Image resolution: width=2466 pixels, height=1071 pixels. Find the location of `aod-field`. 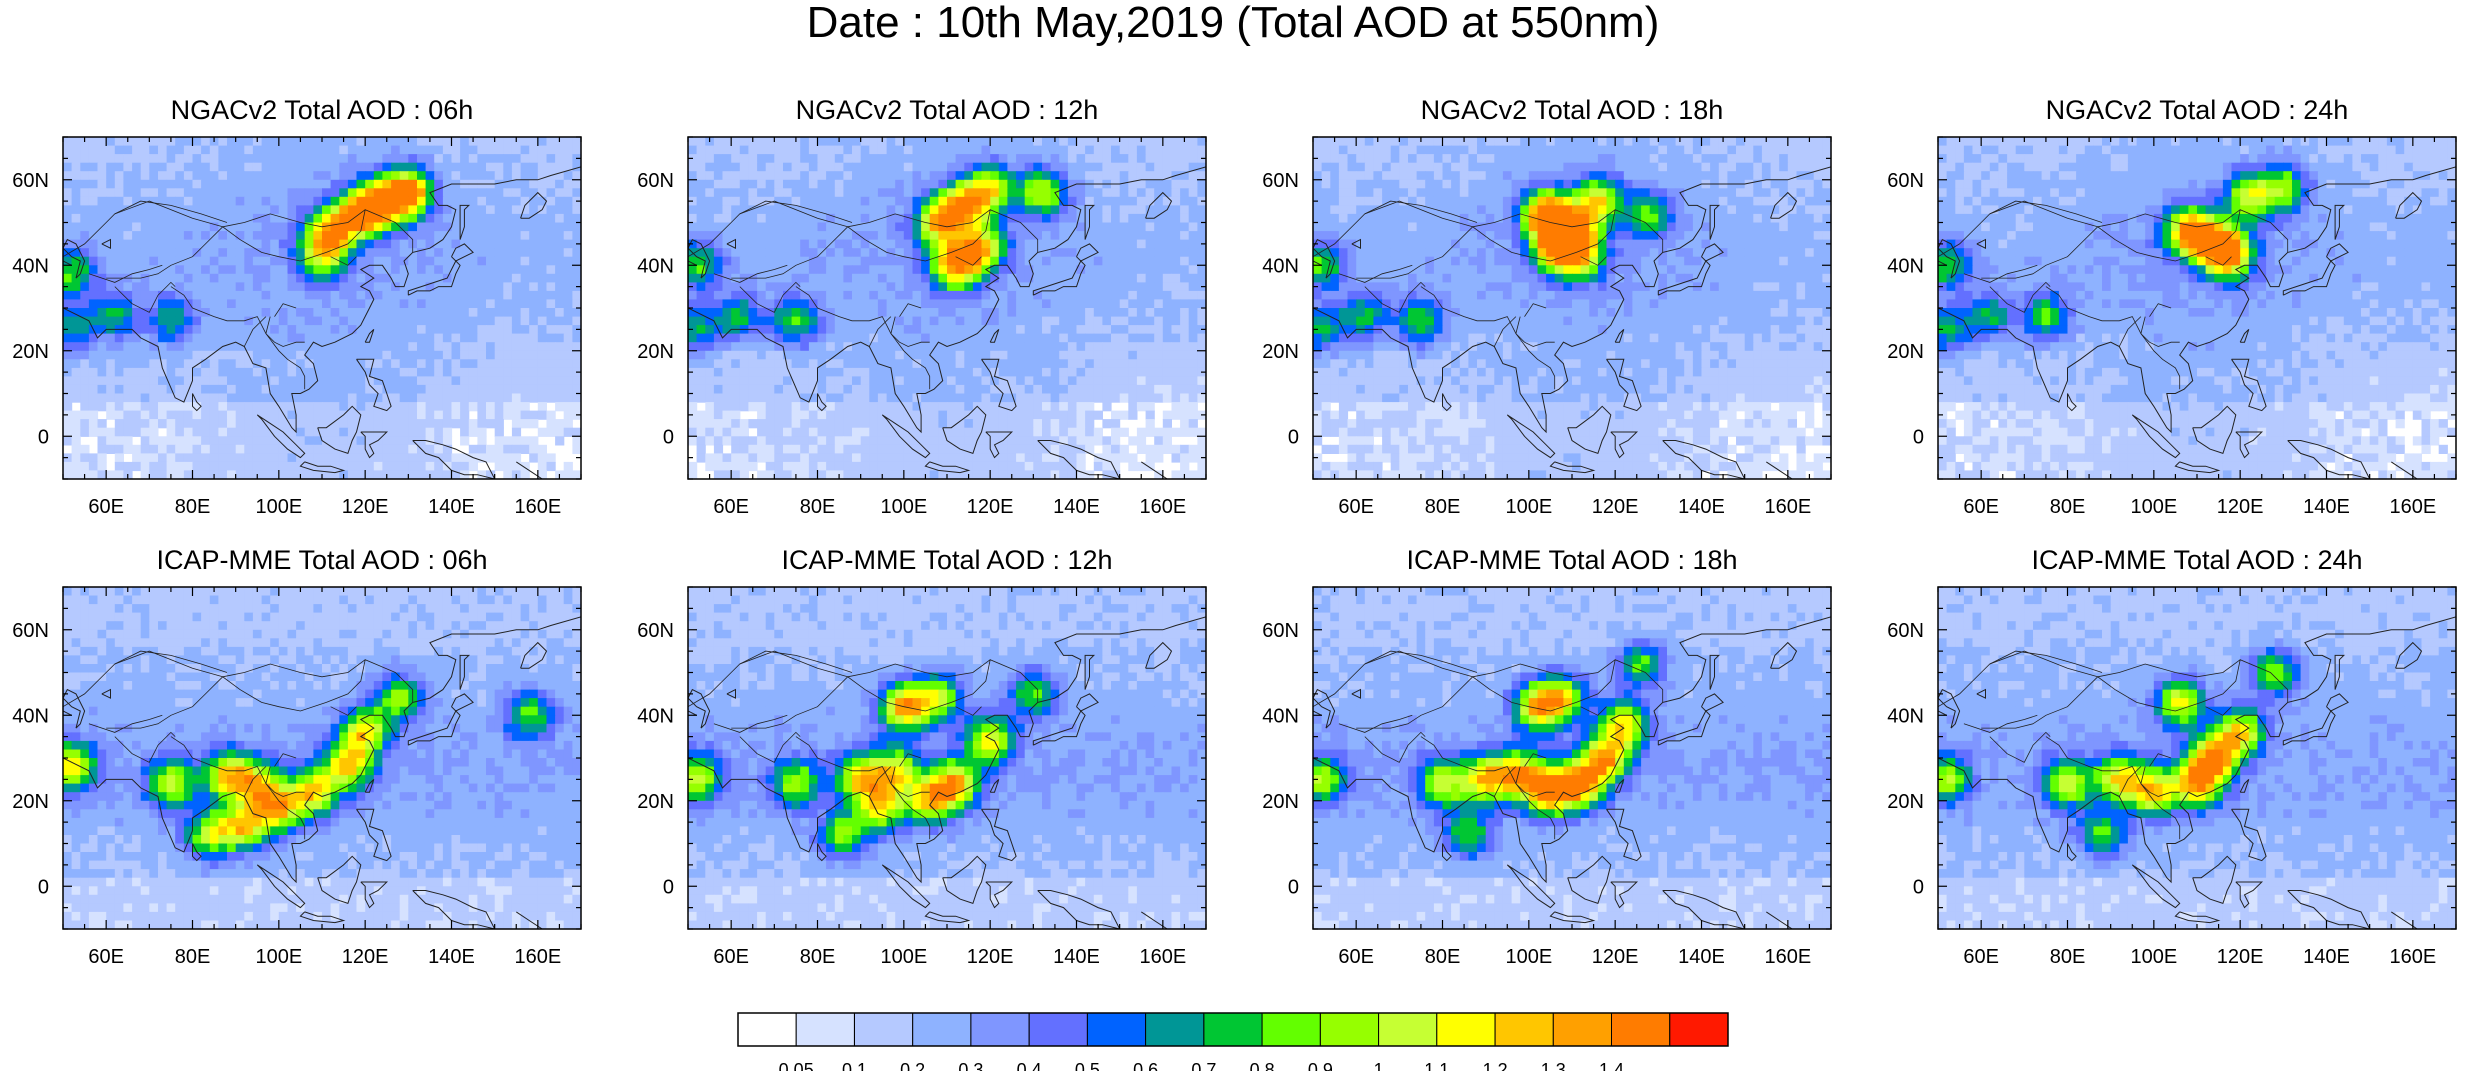

aod-field is located at coordinates (1572, 308).